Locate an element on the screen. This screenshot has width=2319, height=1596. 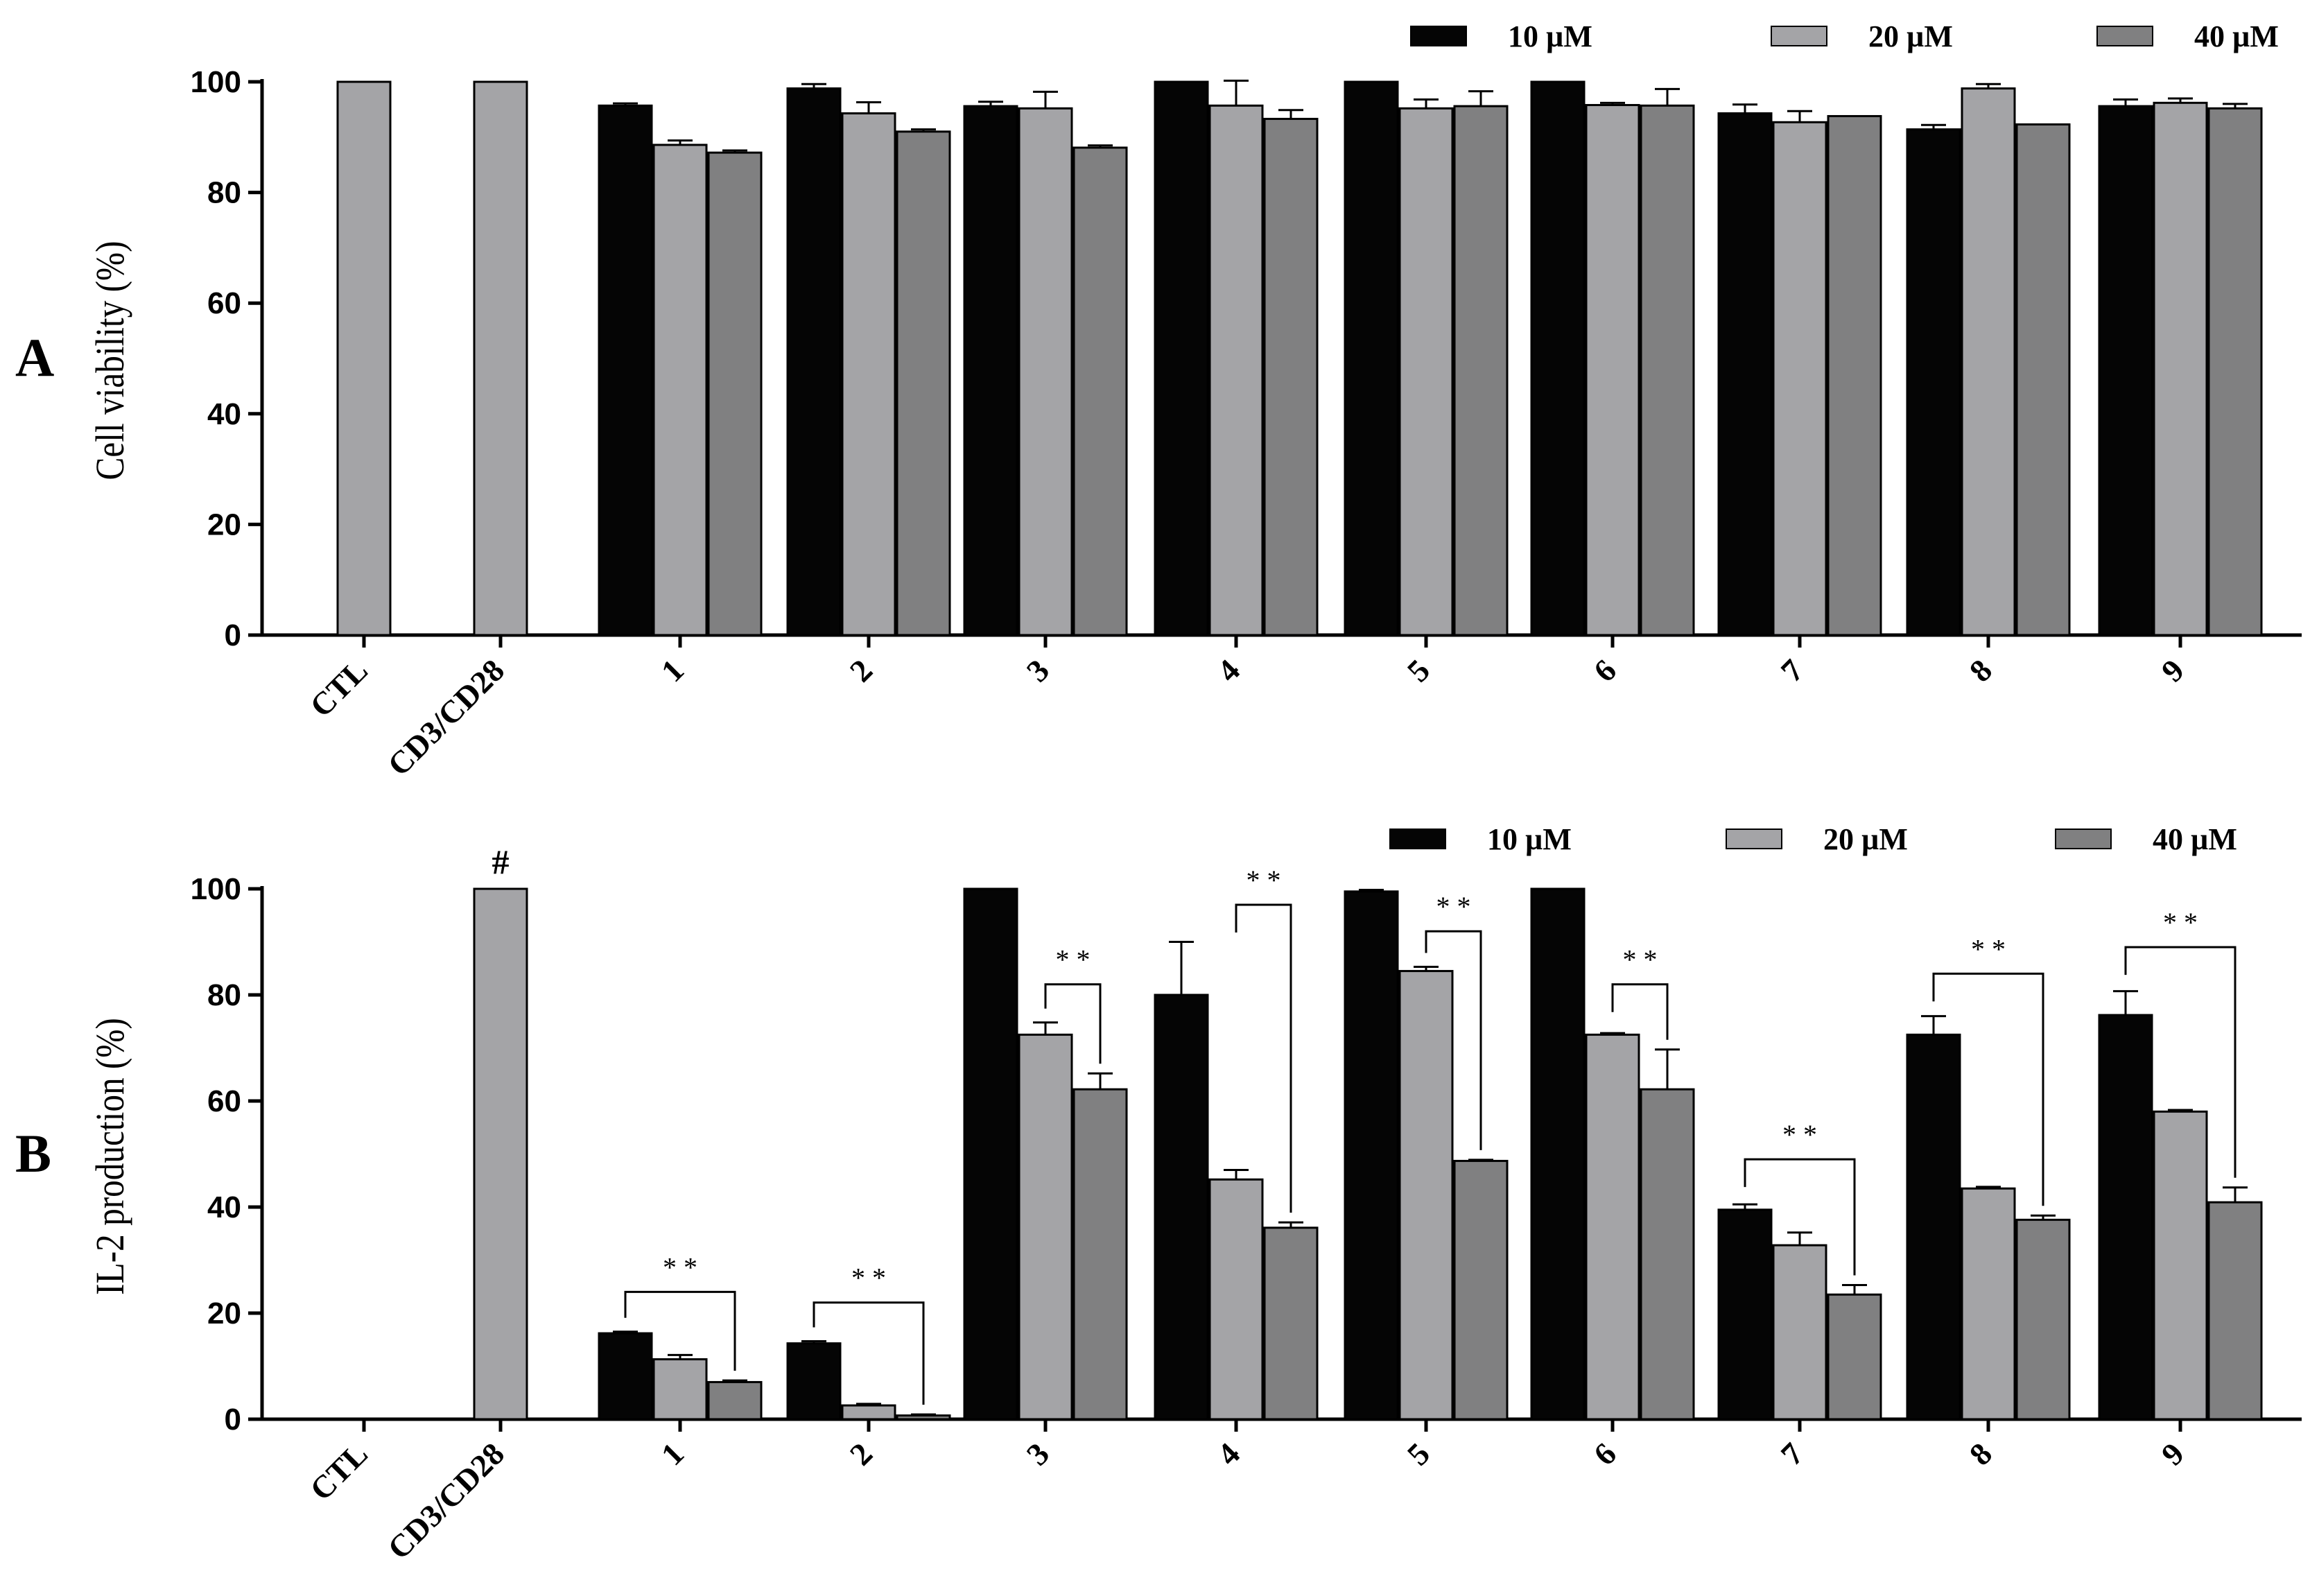
panel-label: A is located at coordinates (34, 357).